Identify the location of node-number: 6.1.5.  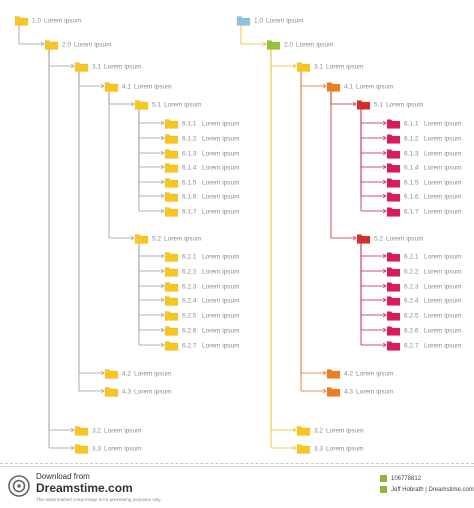
(189, 182).